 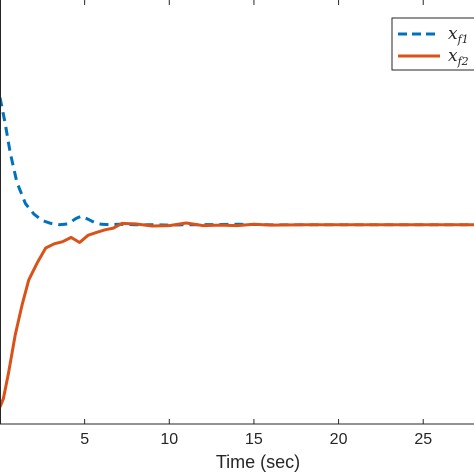 I want to click on x-tick-label: 15, so click(x=254, y=439).